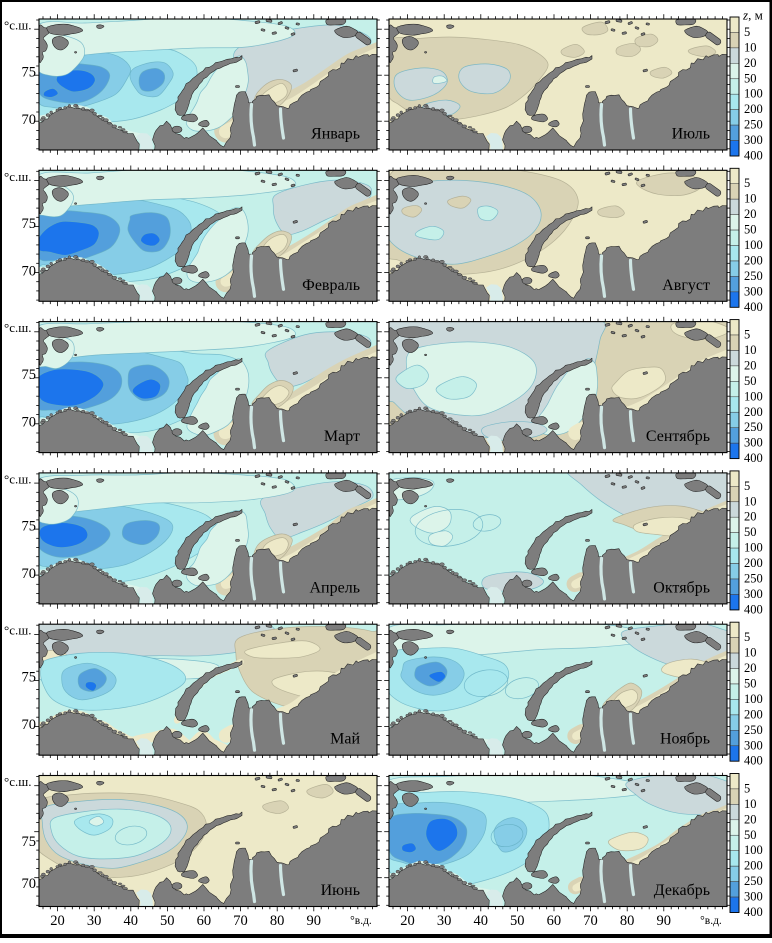 The height and width of the screenshot is (943, 772). What do you see at coordinates (331, 285) in the screenshot?
I see `svg-text: Февраль` at bounding box center [331, 285].